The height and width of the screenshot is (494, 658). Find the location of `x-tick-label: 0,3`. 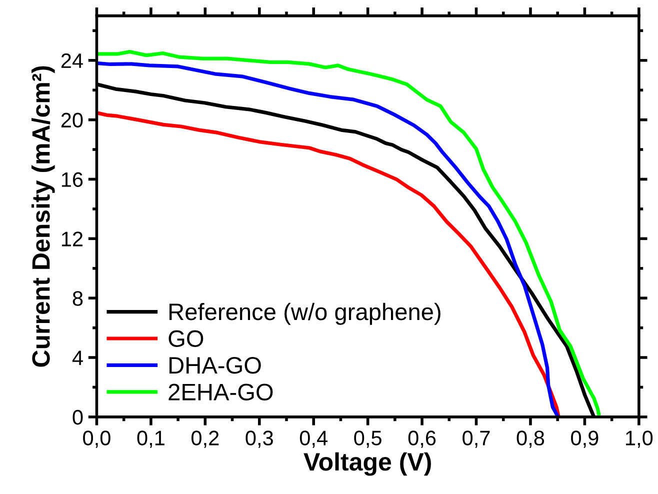

x-tick-label: 0,3 is located at coordinates (259, 439).